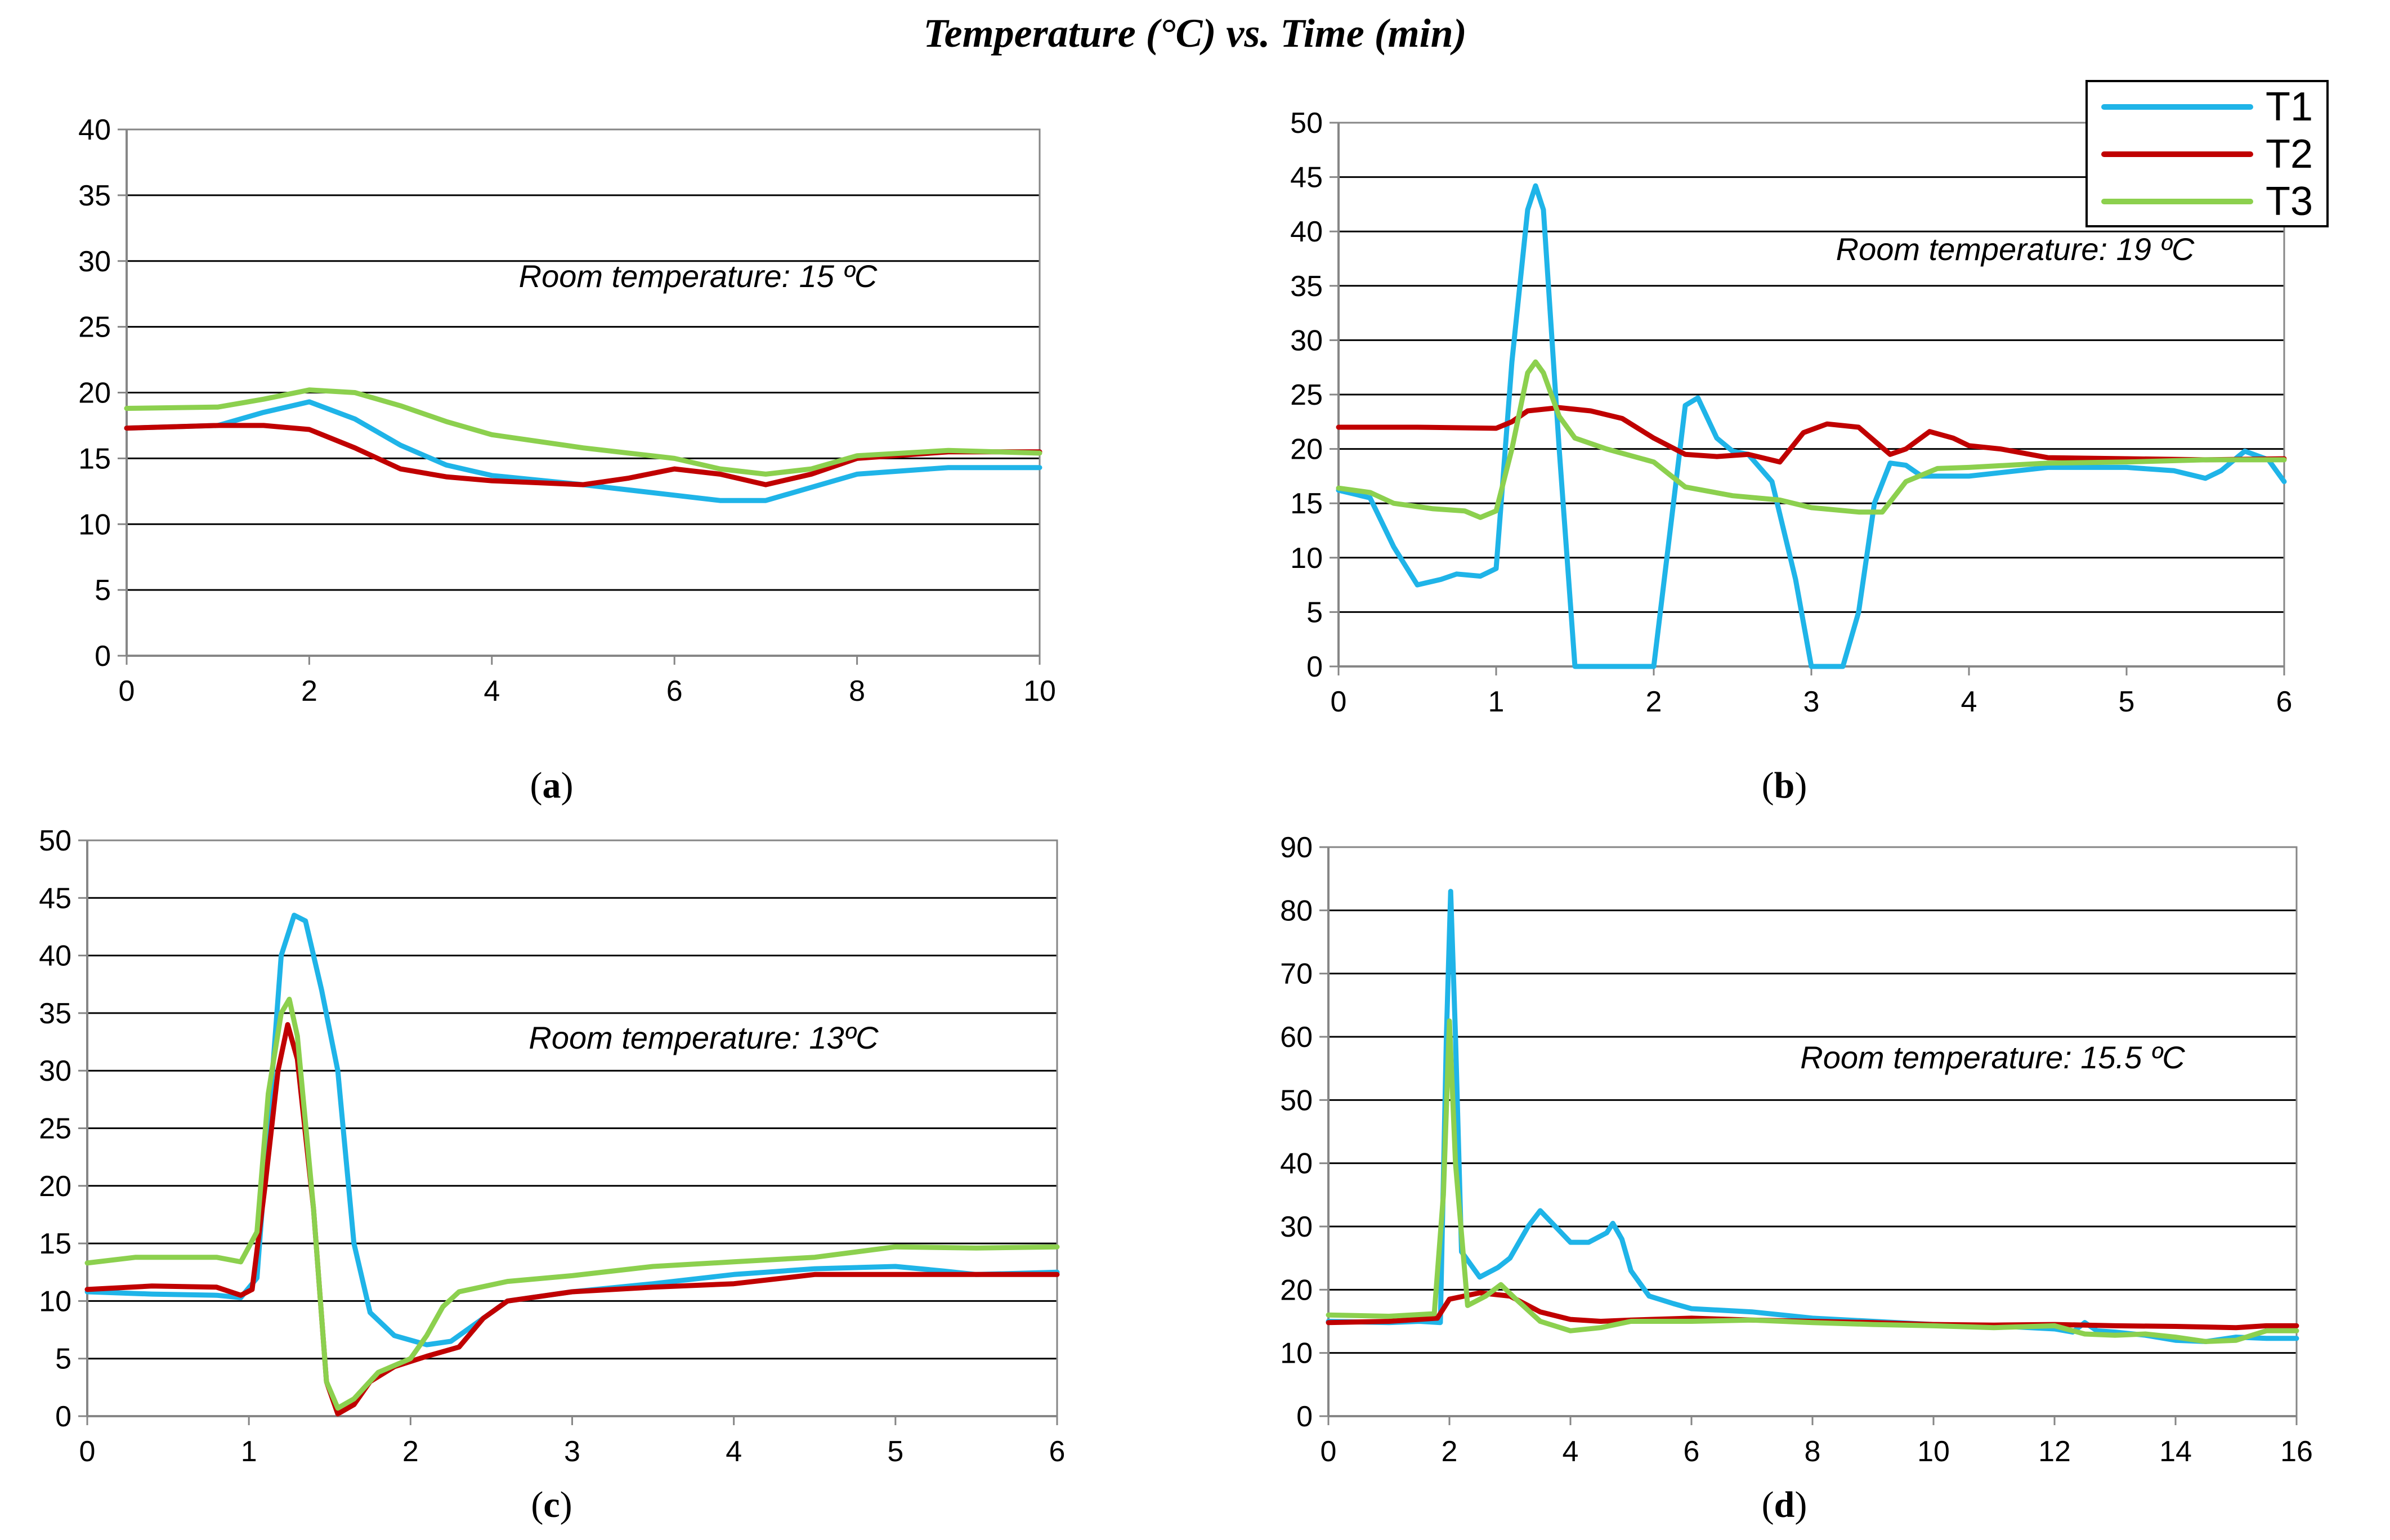 This screenshot has width=2390, height=1540. Describe the element at coordinates (1992, 1057) in the screenshot. I see `room-temperature-annotation: Room temperature: 15.5 ºC` at that location.